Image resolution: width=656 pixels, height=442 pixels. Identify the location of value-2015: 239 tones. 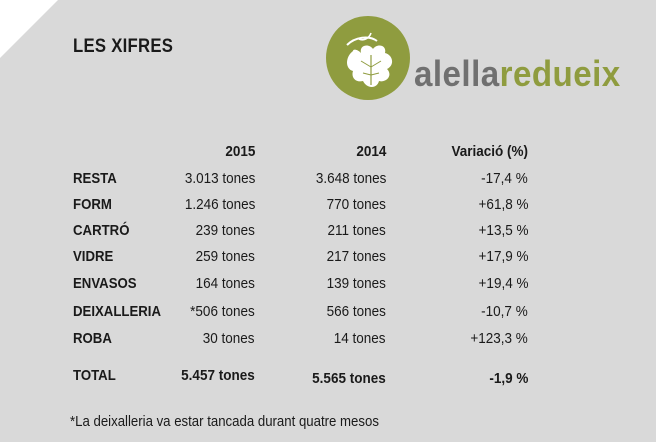
(225, 230).